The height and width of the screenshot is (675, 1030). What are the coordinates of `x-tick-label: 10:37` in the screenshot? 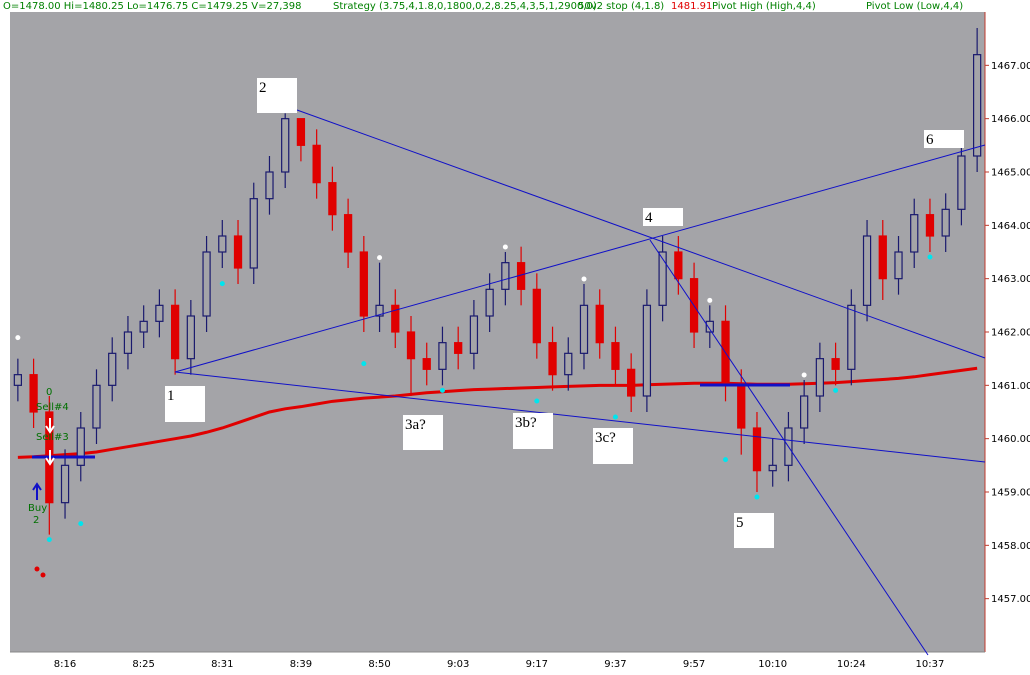 It's located at (930, 664).